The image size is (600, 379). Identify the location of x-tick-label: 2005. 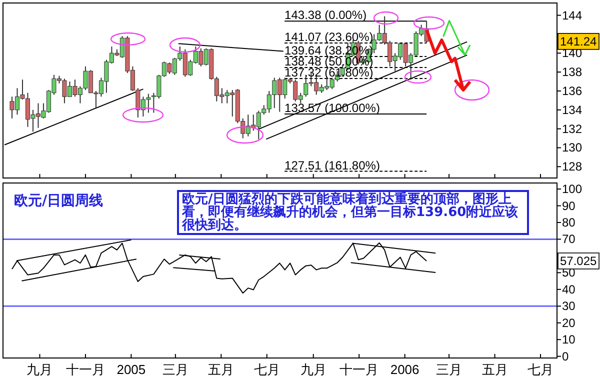
(131, 369).